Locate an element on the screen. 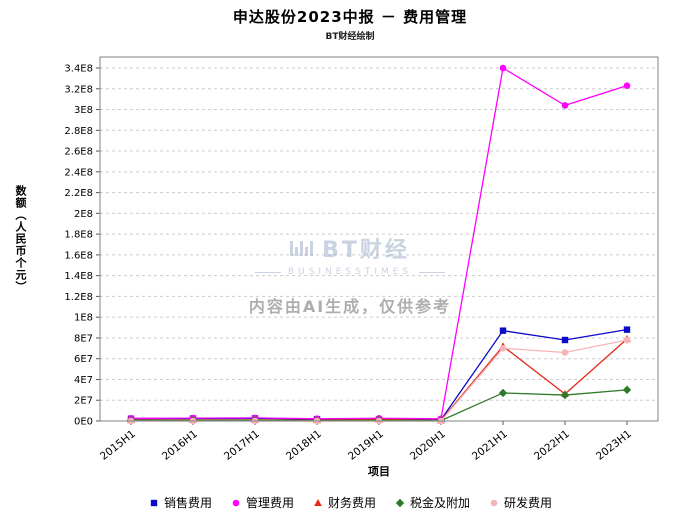 This screenshot has height=524, width=700. legend-item: 财务费用 is located at coordinates (344, 502).